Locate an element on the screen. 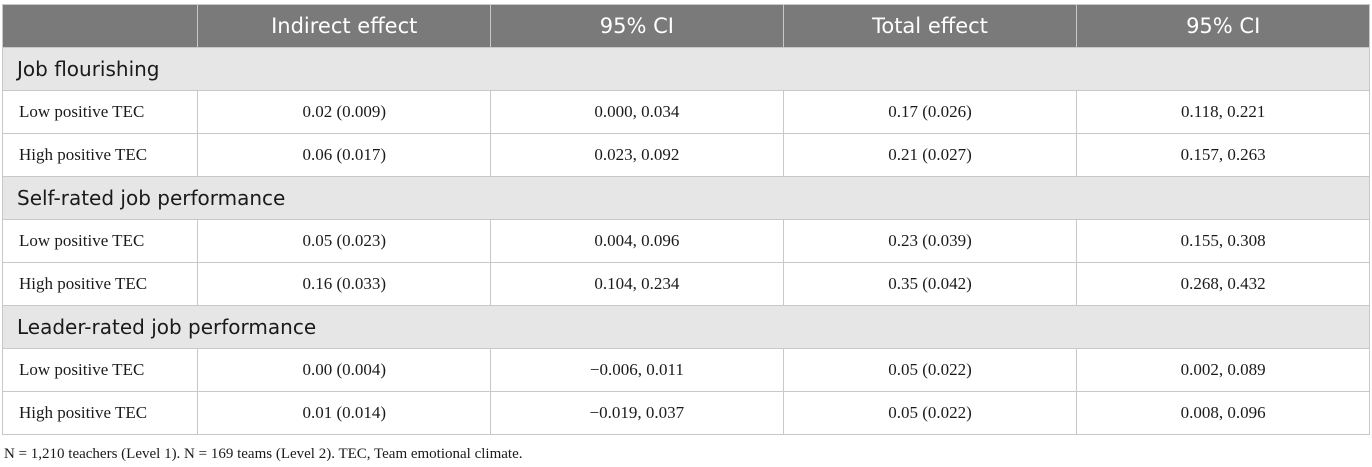  cell-total-ci: 0.155, 0.308 is located at coordinates (1223, 241).